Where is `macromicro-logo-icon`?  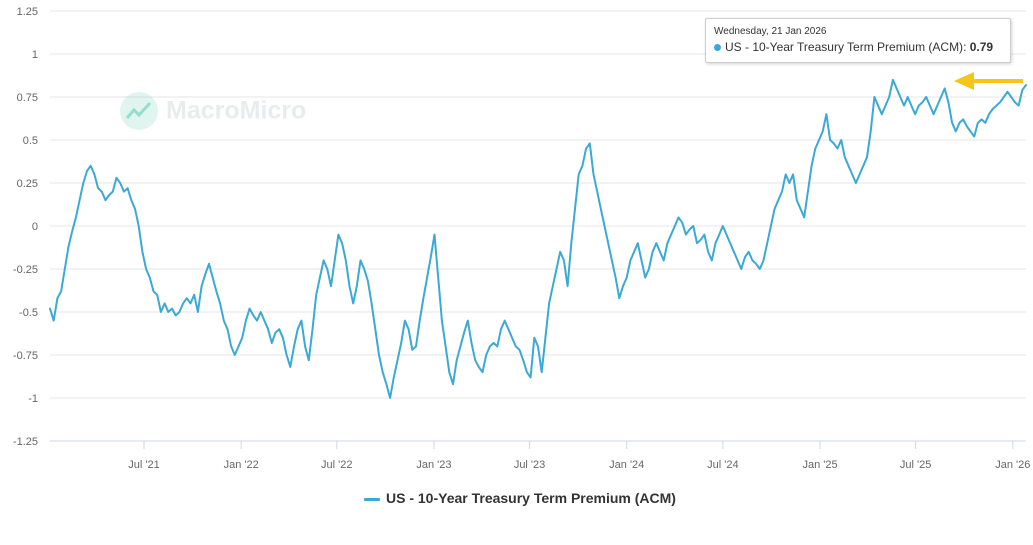
macromicro-logo-icon is located at coordinates (139, 111).